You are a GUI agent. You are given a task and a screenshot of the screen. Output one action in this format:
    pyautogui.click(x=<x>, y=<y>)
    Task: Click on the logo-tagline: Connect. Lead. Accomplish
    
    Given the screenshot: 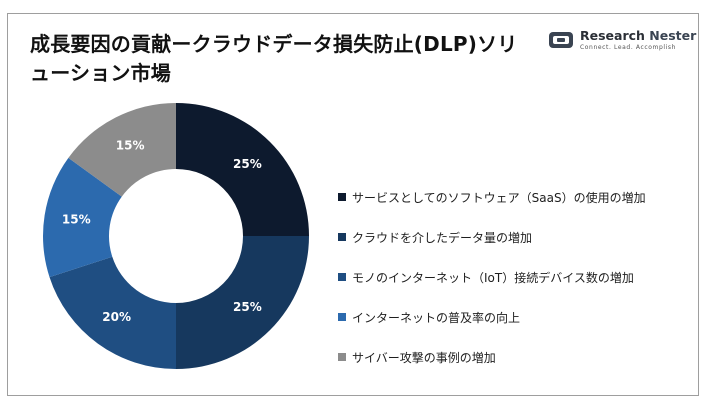 What is the action you would take?
    pyautogui.click(x=628, y=47)
    